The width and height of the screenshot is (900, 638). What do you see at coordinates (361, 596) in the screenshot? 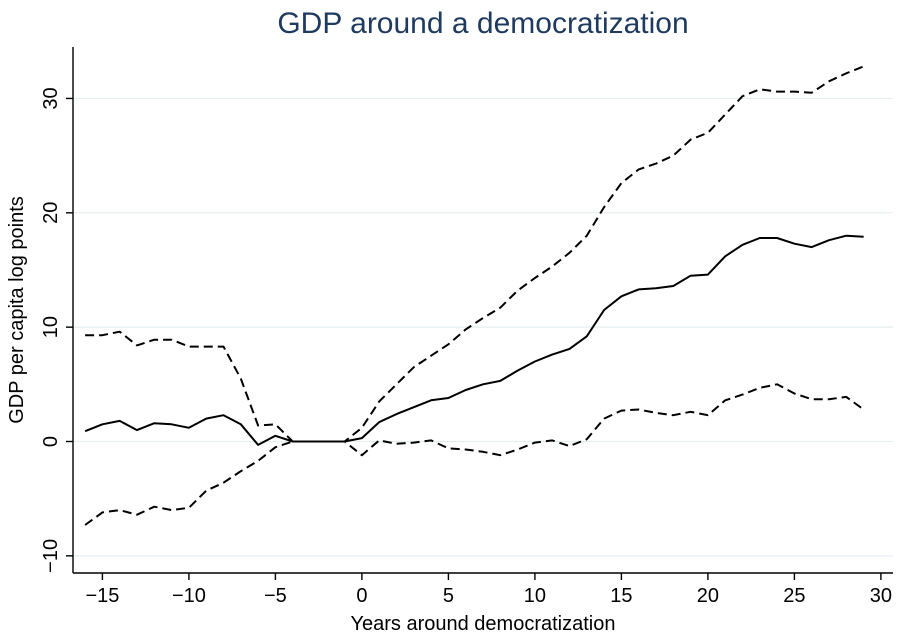
I see `x-tick-label: 0` at bounding box center [361, 596].